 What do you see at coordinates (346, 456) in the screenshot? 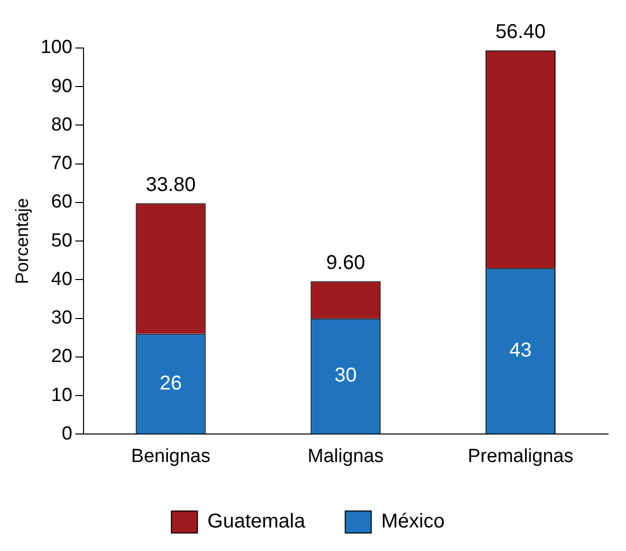
I see `x-tick-label: Malignas` at bounding box center [346, 456].